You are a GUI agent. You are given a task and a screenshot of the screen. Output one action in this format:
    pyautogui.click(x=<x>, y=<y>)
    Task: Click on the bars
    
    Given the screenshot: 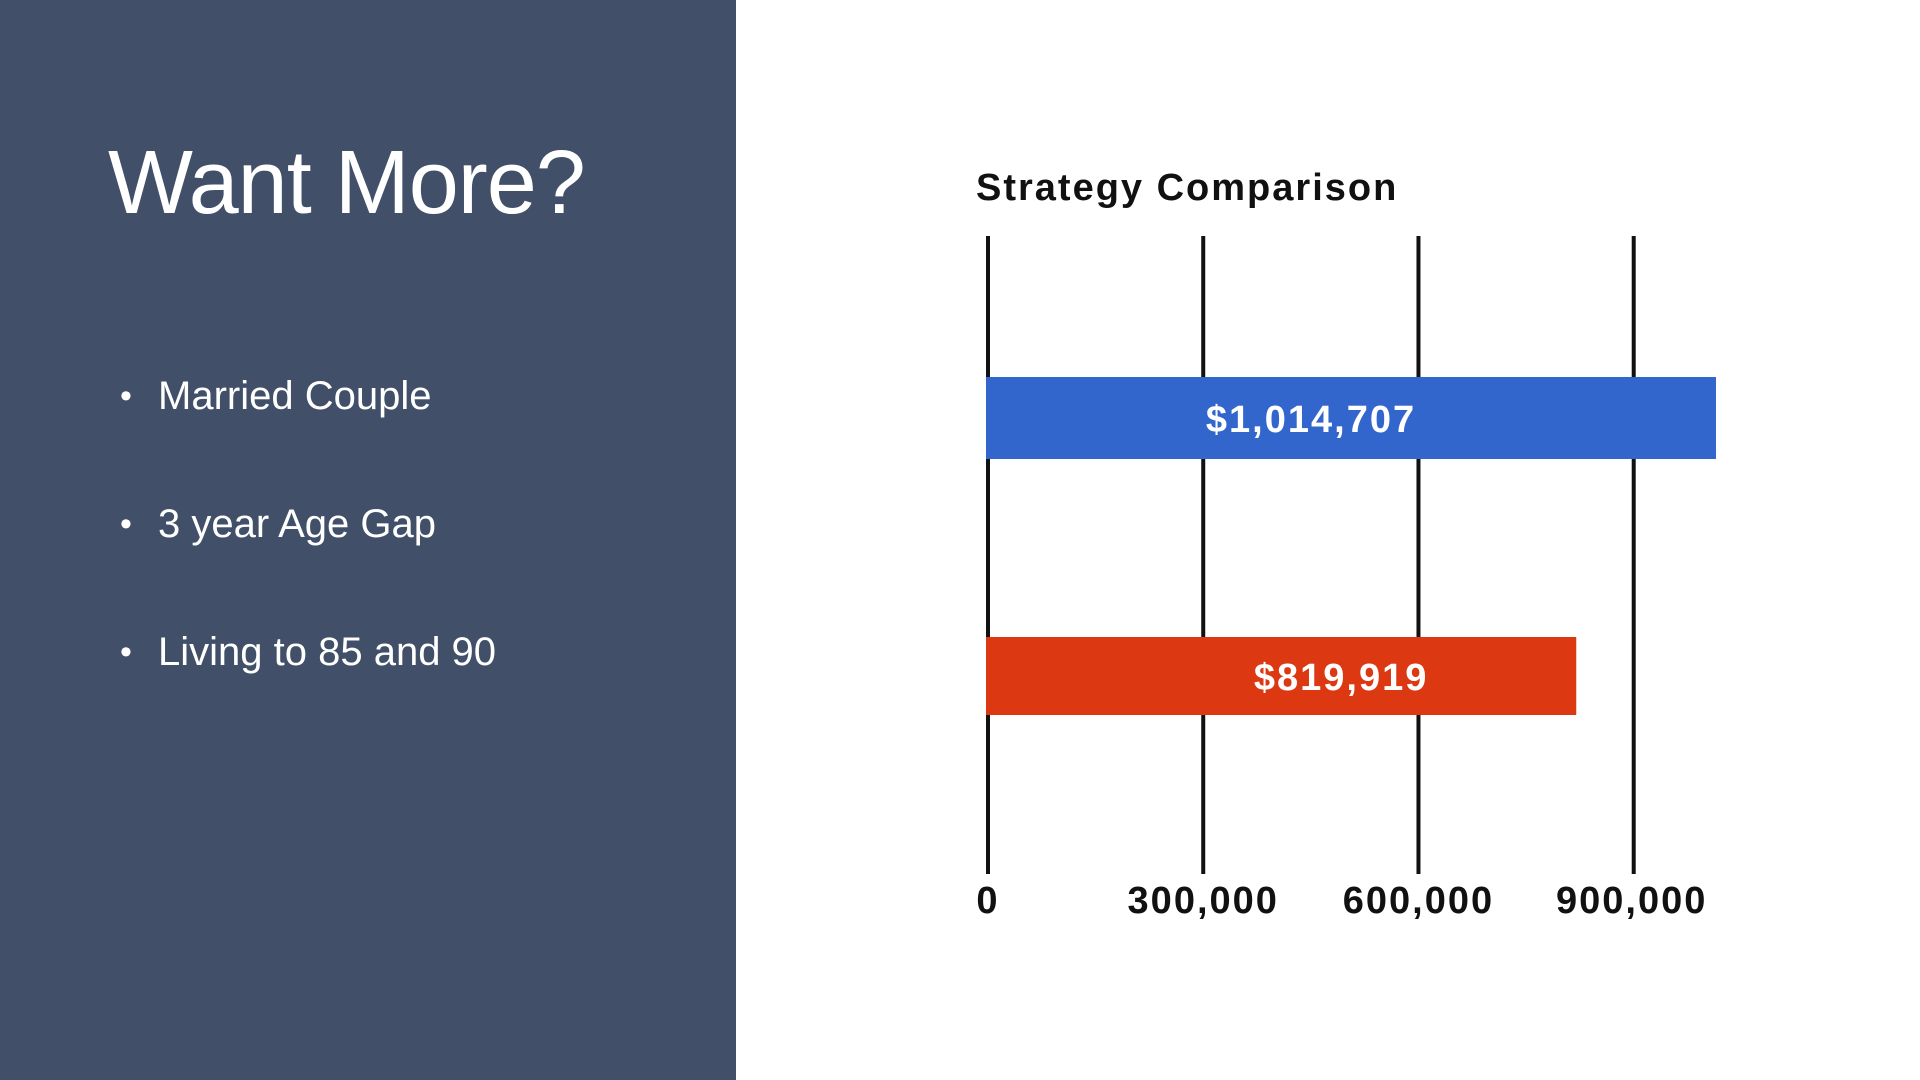 What is the action you would take?
    pyautogui.click(x=1351, y=546)
    